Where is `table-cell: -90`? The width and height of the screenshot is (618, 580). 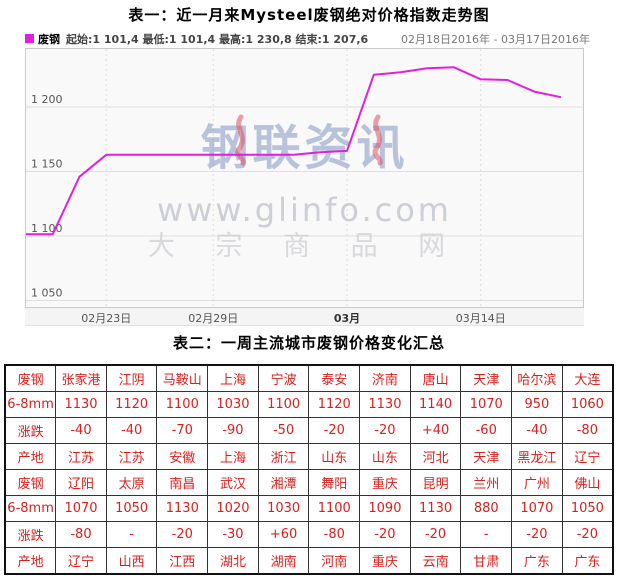 table-cell: -90 is located at coordinates (233, 430).